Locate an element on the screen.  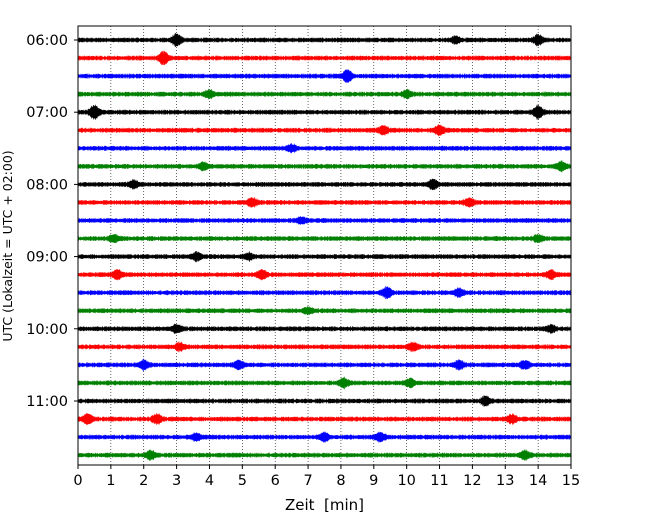
x-tick-label: 7 is located at coordinates (307, 481).